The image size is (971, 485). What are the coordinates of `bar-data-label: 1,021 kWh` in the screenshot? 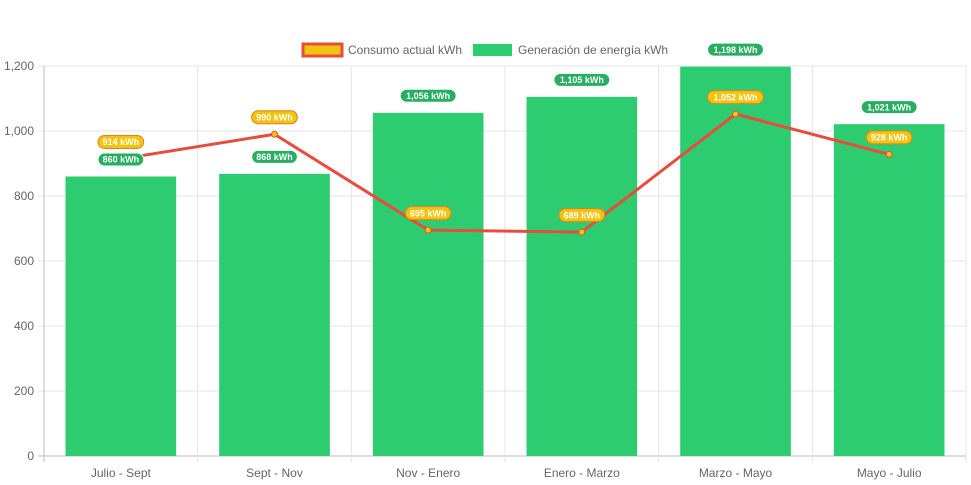 It's located at (889, 107).